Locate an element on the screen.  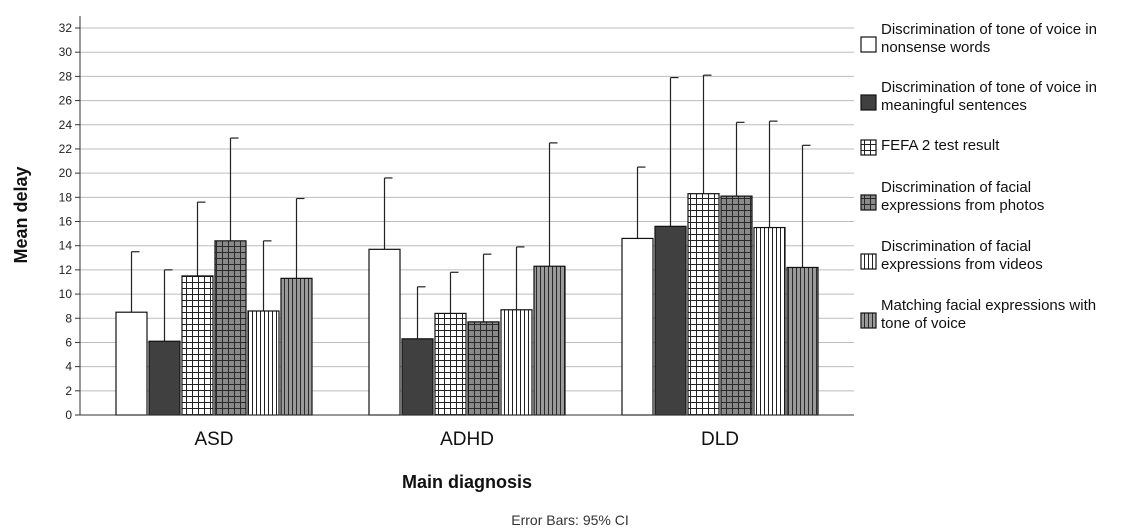
y-tick-label: 6 is located at coordinates (68, 342).